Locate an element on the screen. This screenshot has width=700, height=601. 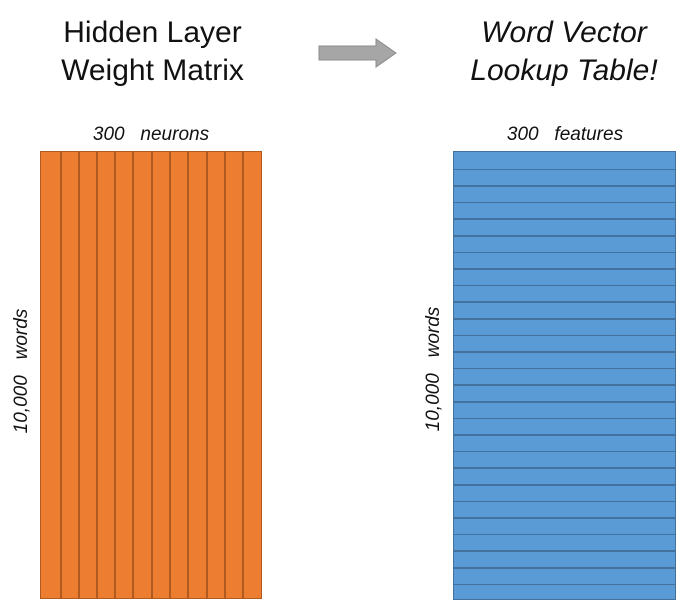
features-label: 300 features is located at coordinates (565, 134).